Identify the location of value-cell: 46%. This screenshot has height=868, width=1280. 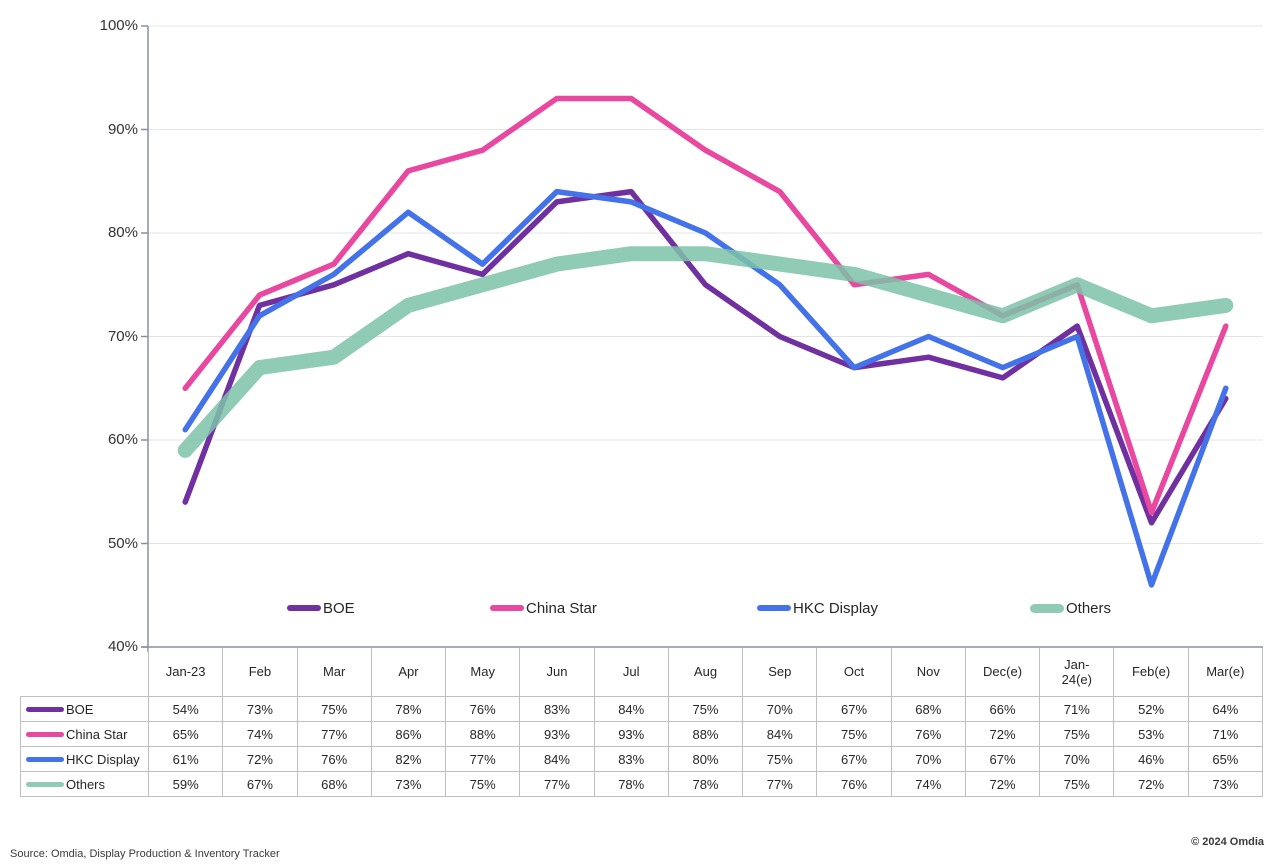
(1151, 759).